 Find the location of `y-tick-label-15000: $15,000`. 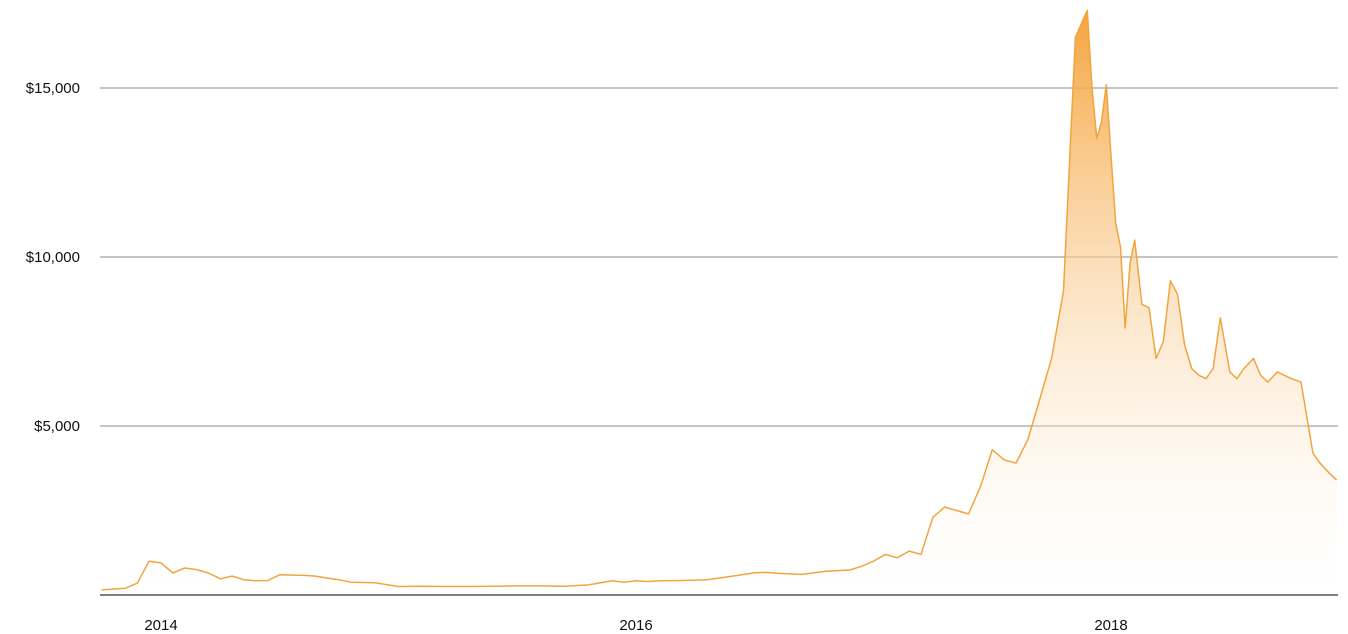

y-tick-label-15000: $15,000 is located at coordinates (53, 88).